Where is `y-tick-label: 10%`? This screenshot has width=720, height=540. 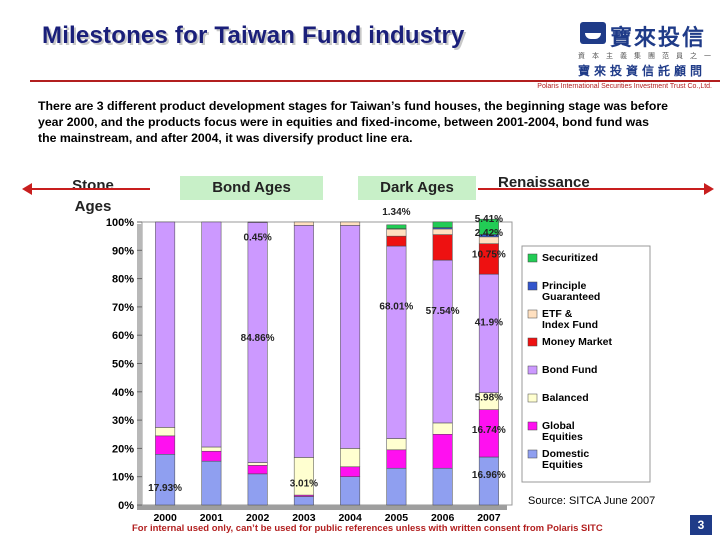 y-tick-label: 10% is located at coordinates (123, 478).